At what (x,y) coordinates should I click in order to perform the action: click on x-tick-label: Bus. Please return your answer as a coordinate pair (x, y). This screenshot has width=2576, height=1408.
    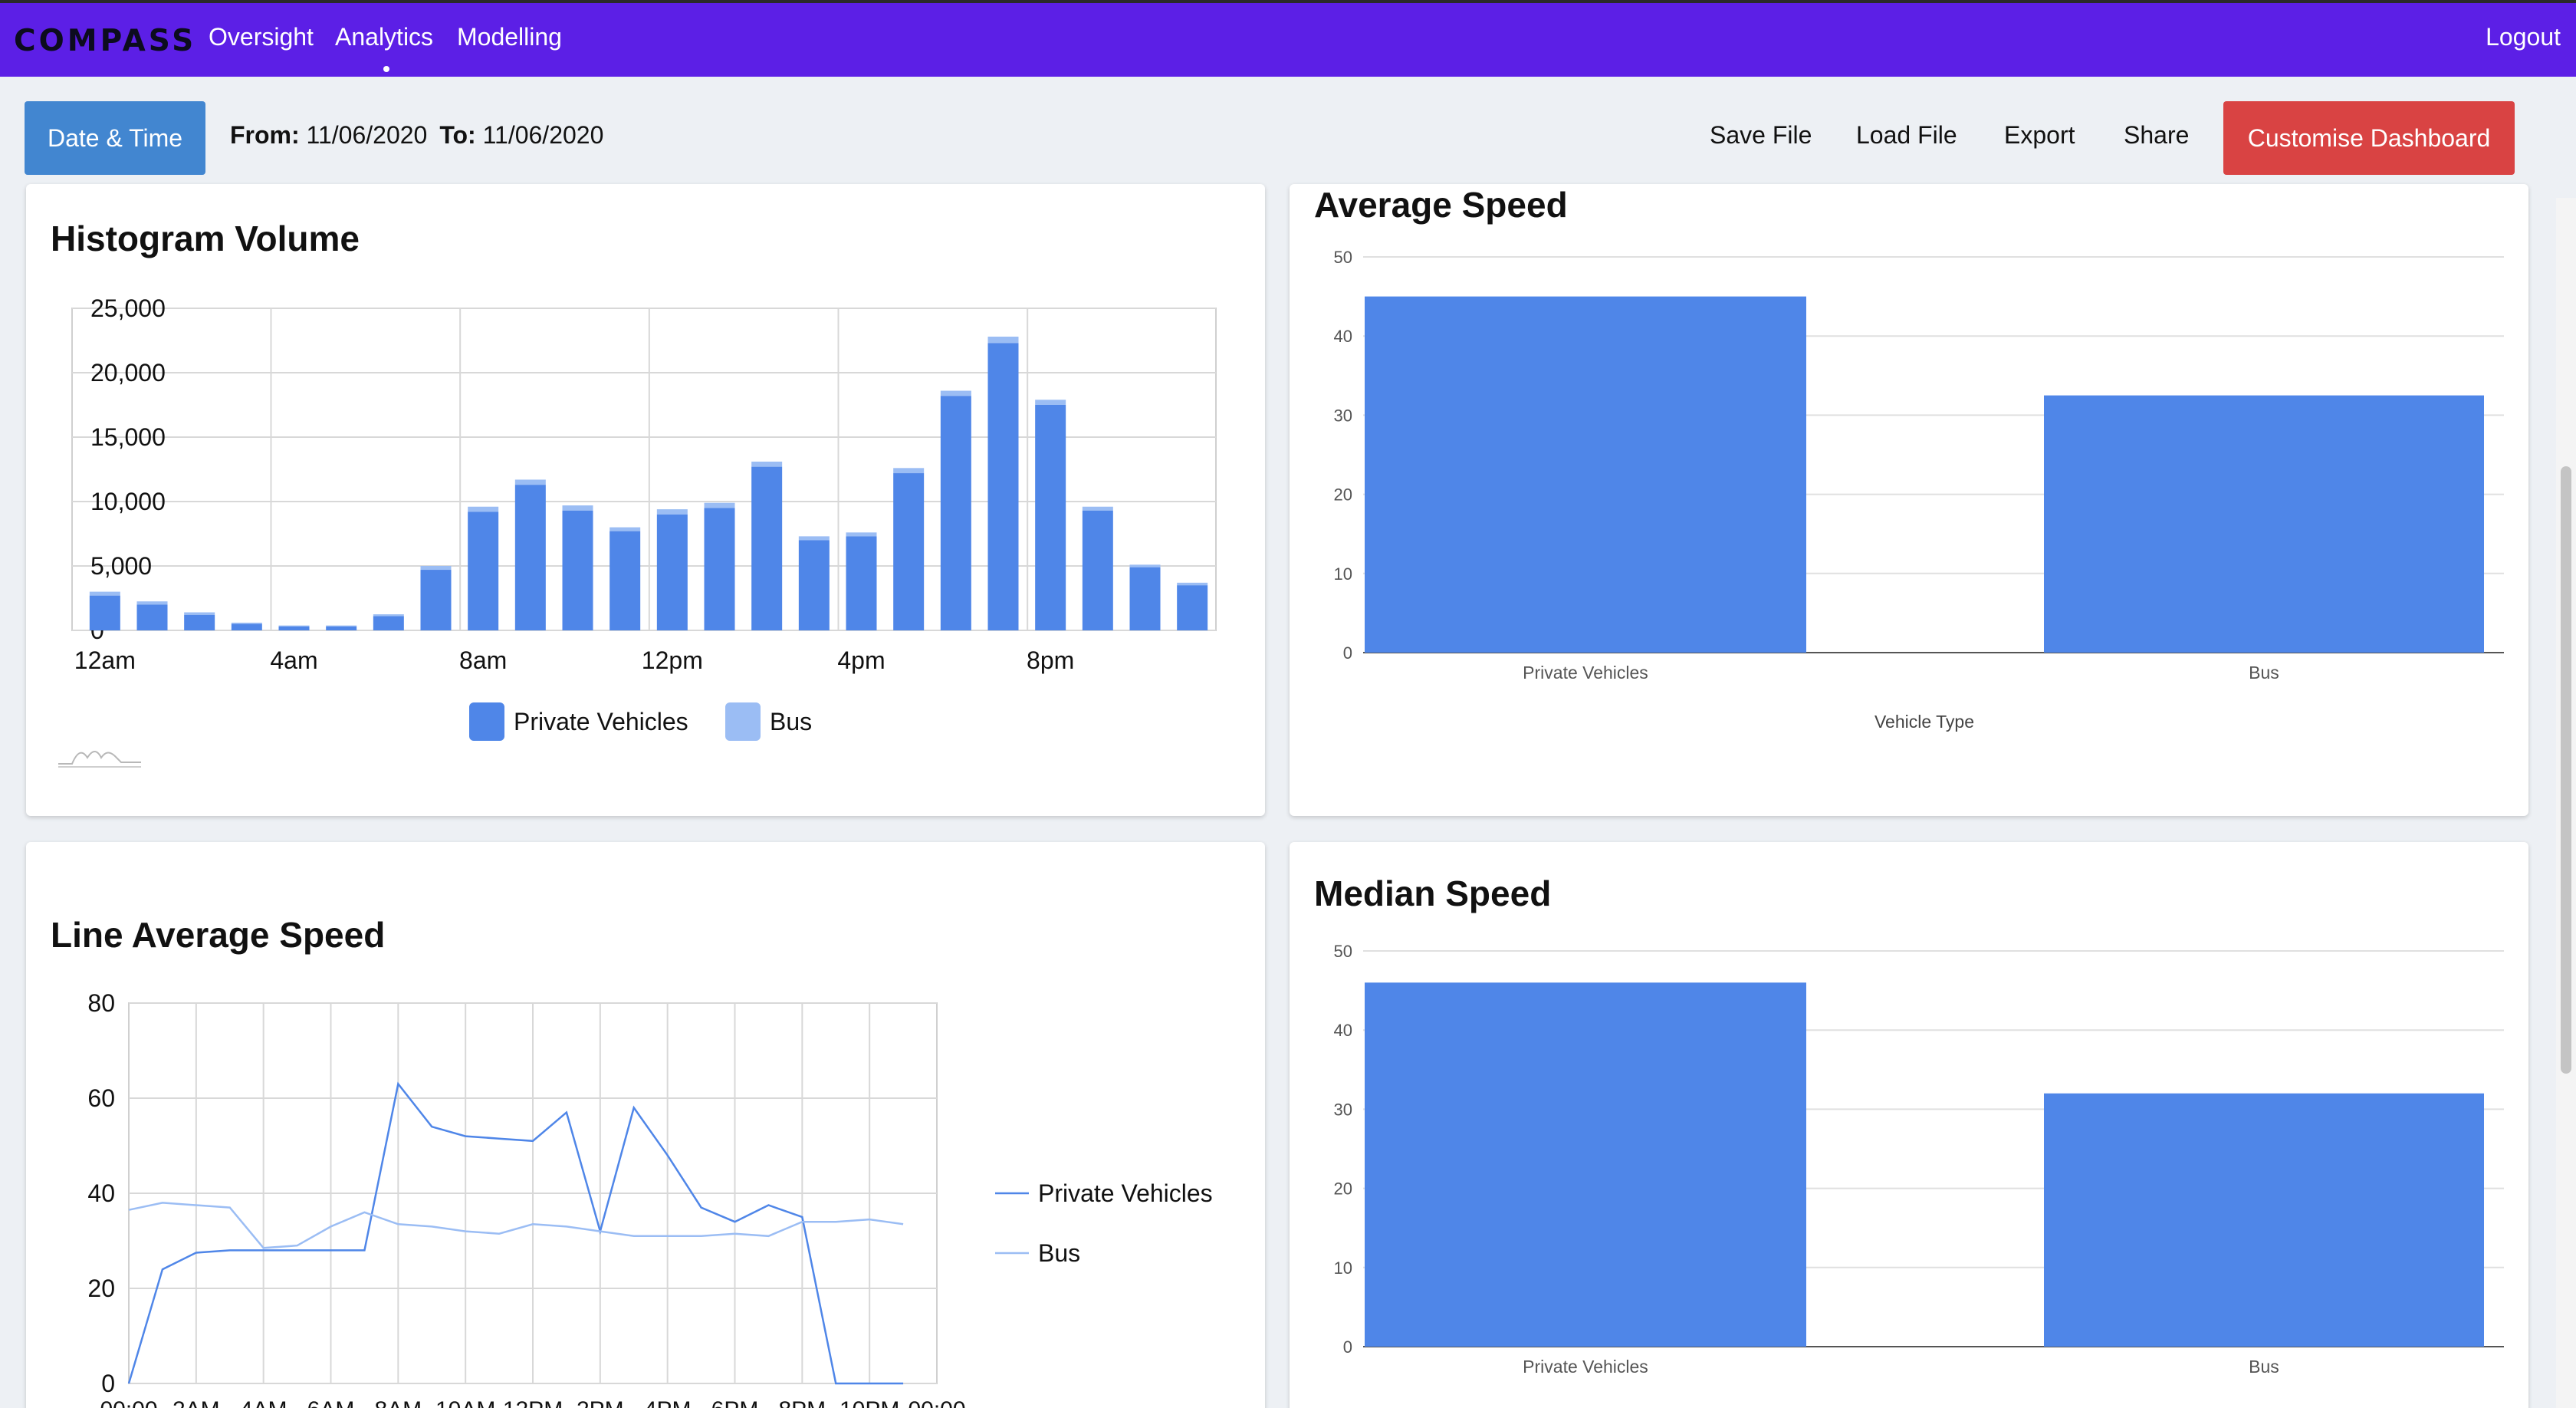
    Looking at the image, I should click on (2264, 1367).